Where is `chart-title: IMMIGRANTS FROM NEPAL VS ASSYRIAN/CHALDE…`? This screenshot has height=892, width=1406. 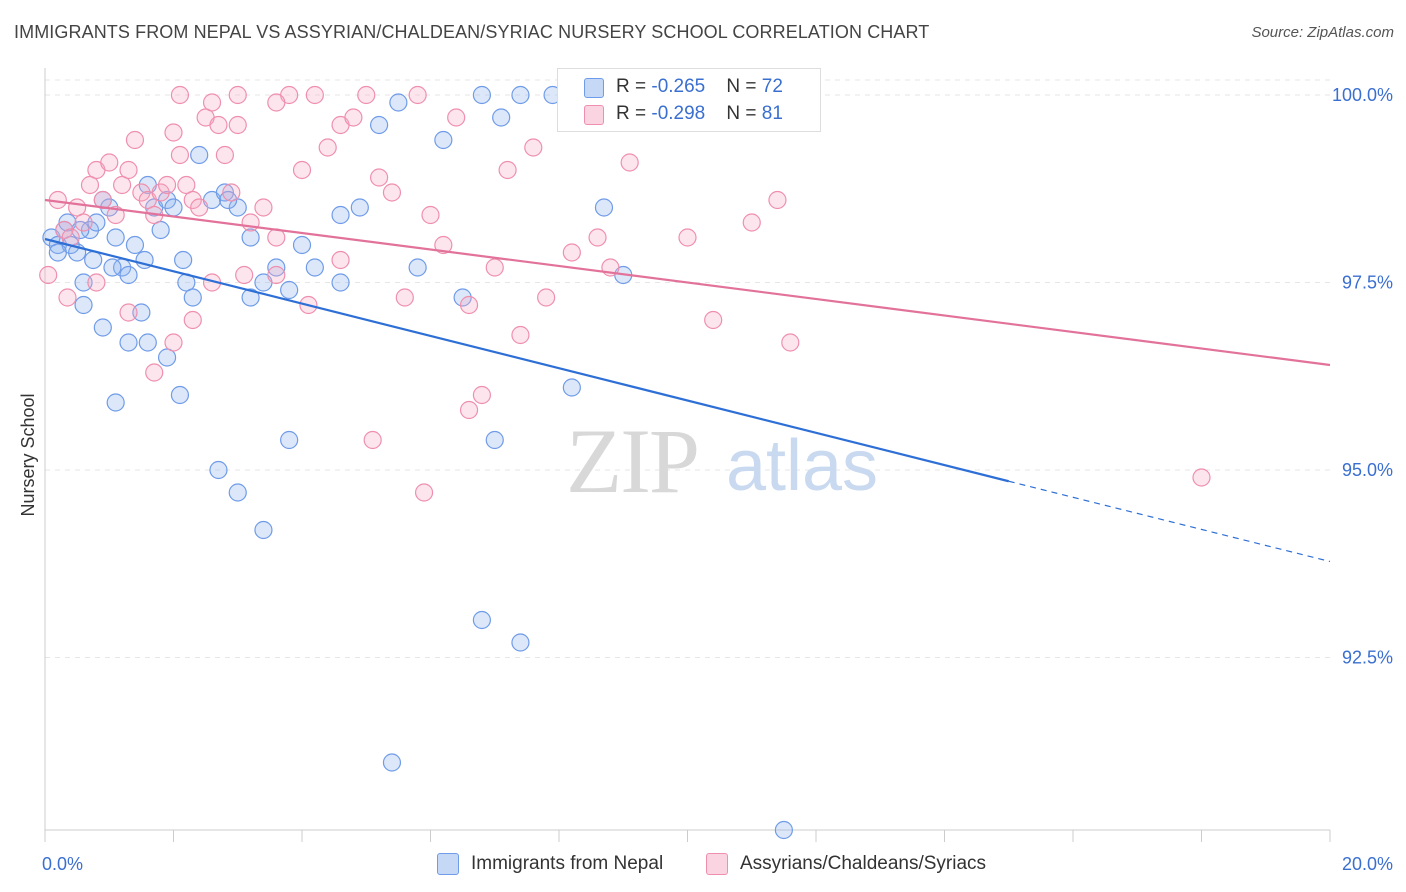 chart-title: IMMIGRANTS FROM NEPAL VS ASSYRIAN/CHALDE… is located at coordinates (472, 32).